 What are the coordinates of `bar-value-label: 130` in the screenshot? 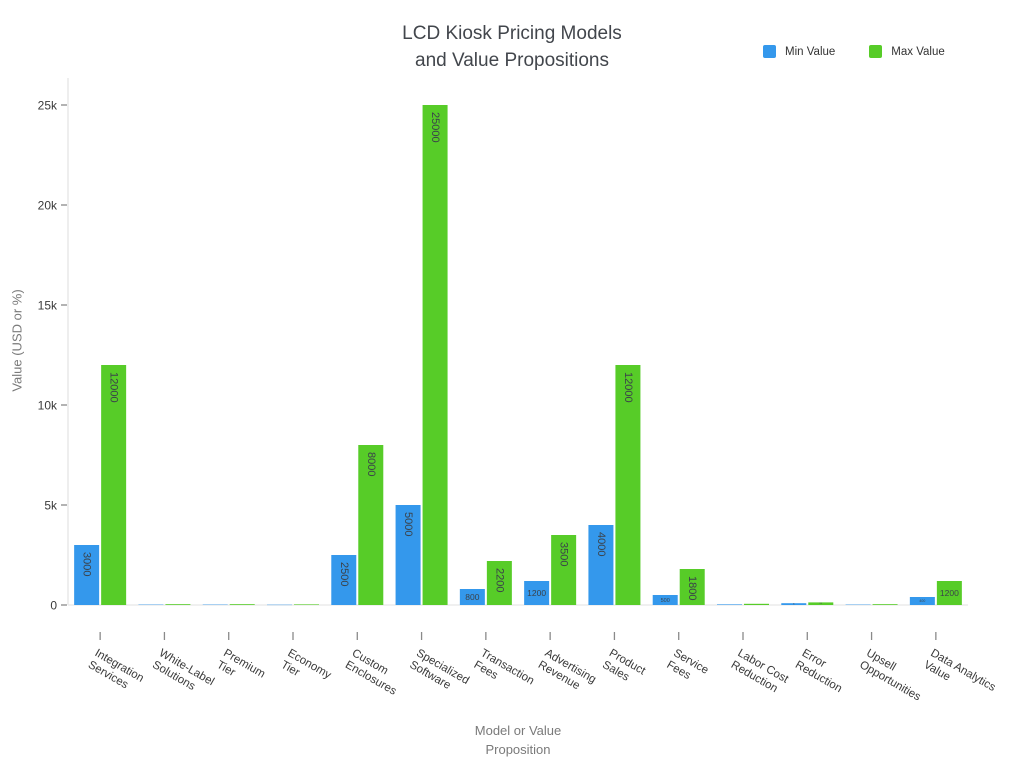 It's located at (821, 604).